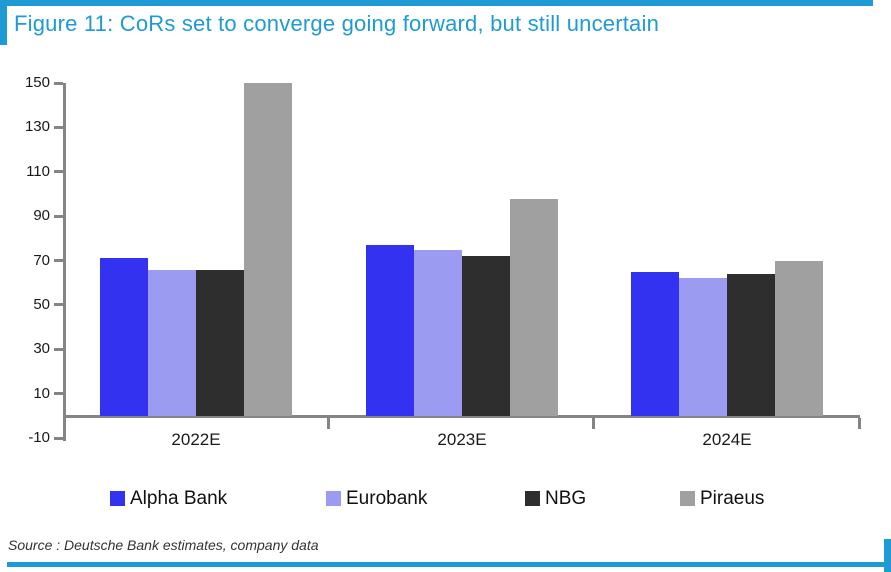 The width and height of the screenshot is (891, 572). I want to click on category-label: 2023E, so click(462, 439).